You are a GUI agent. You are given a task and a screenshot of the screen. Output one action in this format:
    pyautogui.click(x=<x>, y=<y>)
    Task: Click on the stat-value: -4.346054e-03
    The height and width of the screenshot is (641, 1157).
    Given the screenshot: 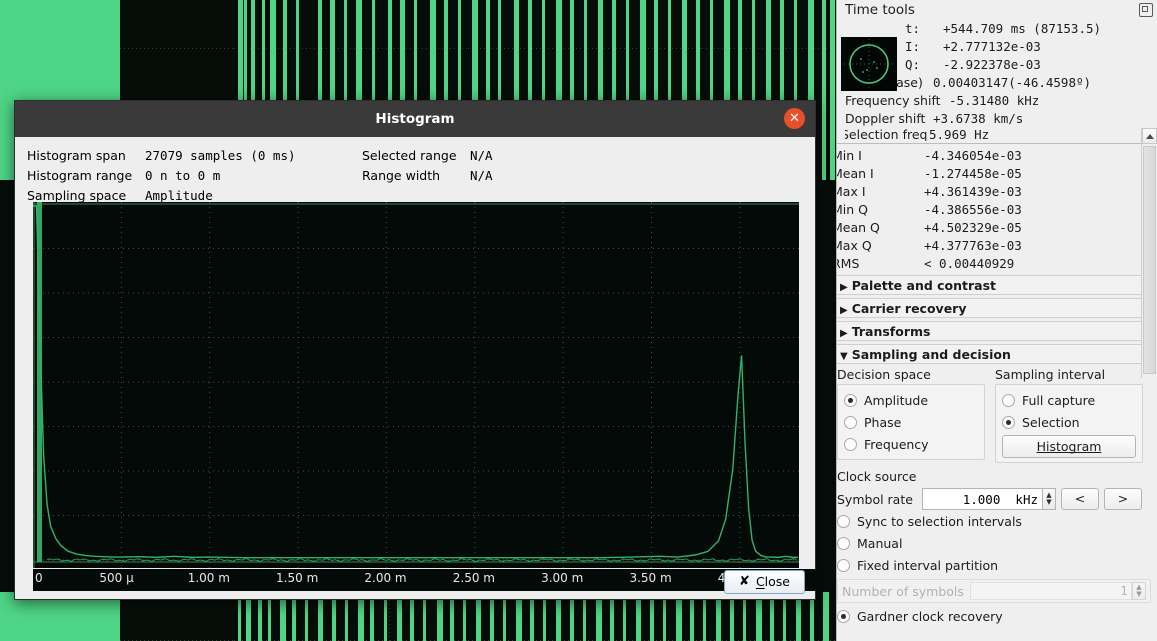 What is the action you would take?
    pyautogui.click(x=973, y=155)
    